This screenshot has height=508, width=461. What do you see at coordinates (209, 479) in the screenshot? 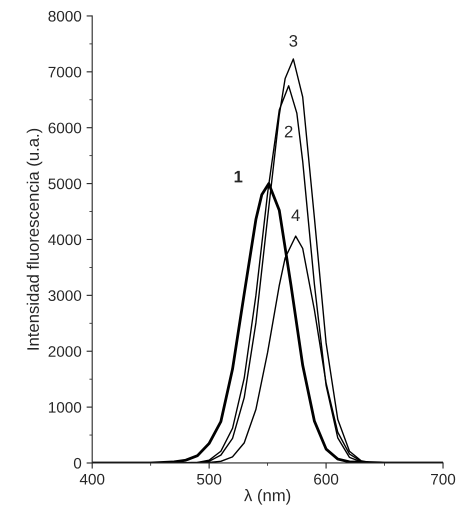
I see `x-tick-label: 500` at bounding box center [209, 479].